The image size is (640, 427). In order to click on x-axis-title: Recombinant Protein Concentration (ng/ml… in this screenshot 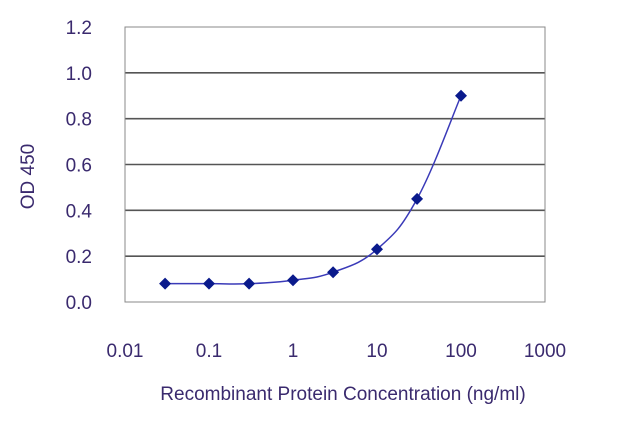, I will do `click(342, 394)`.